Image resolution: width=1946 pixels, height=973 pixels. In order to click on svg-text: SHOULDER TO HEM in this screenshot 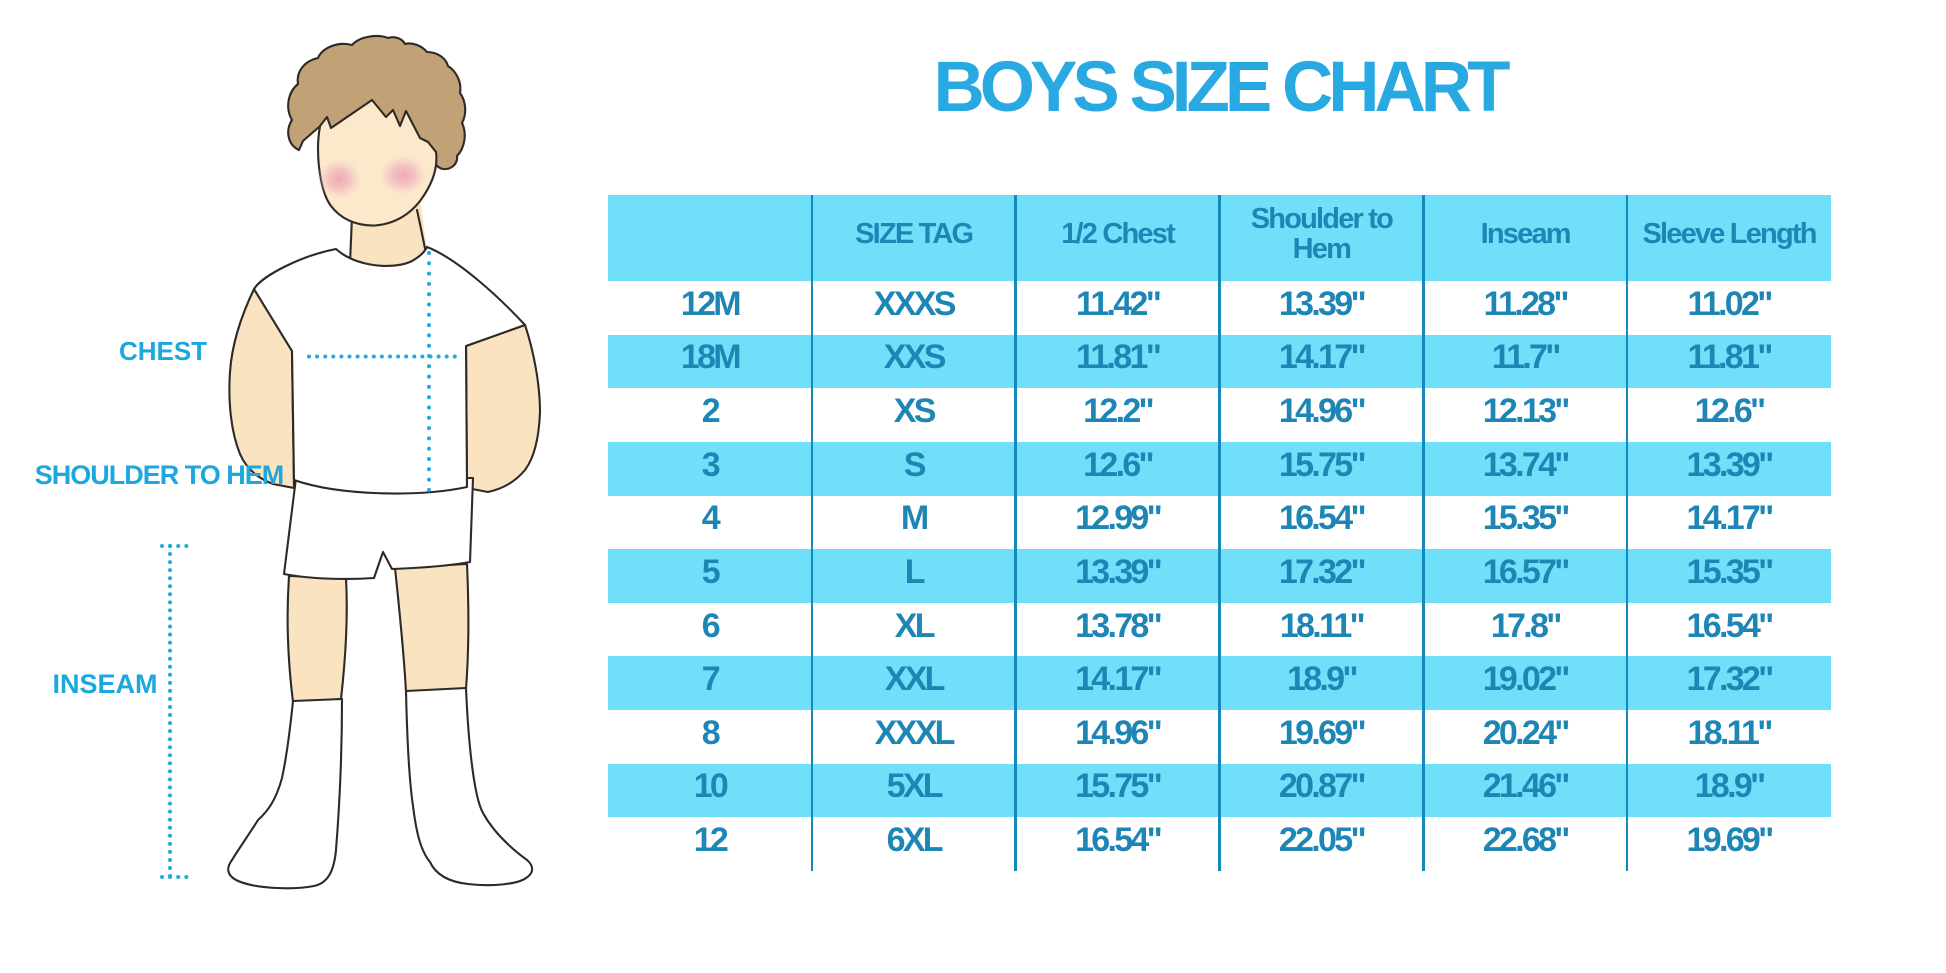, I will do `click(159, 475)`.